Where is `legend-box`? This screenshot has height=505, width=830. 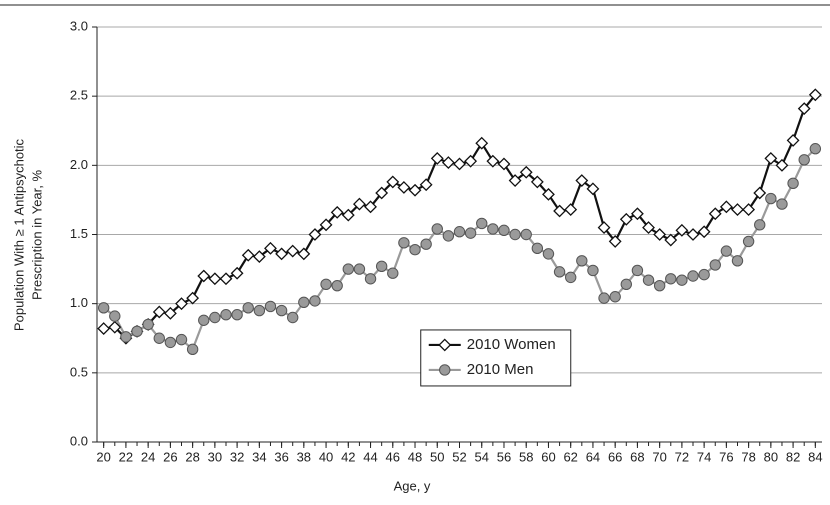
legend-box is located at coordinates (496, 358).